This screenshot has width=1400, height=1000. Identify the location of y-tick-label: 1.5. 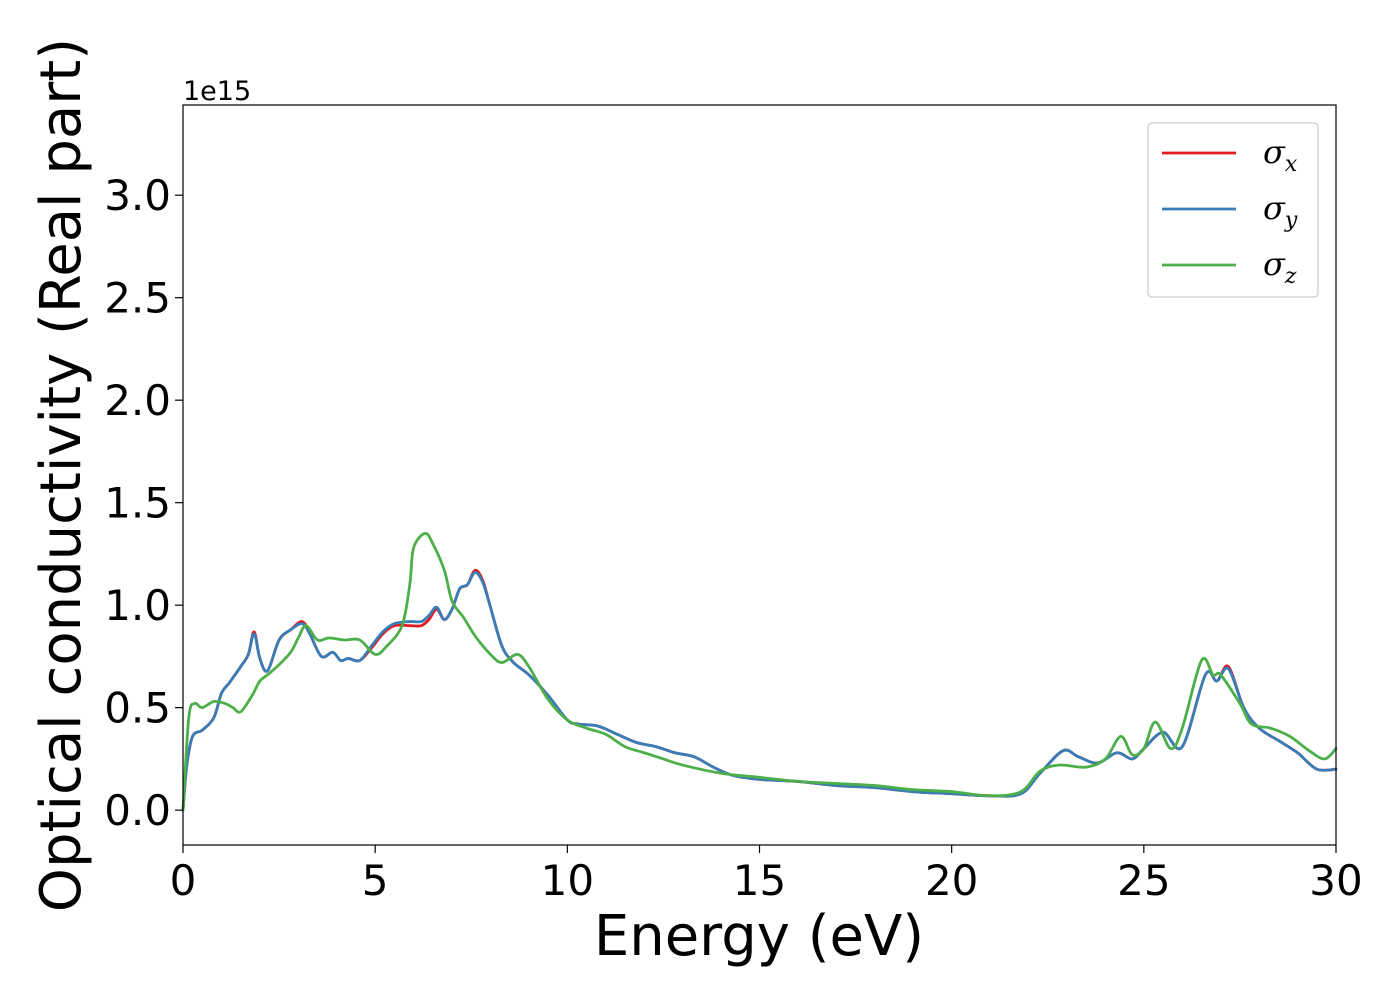
(137, 503).